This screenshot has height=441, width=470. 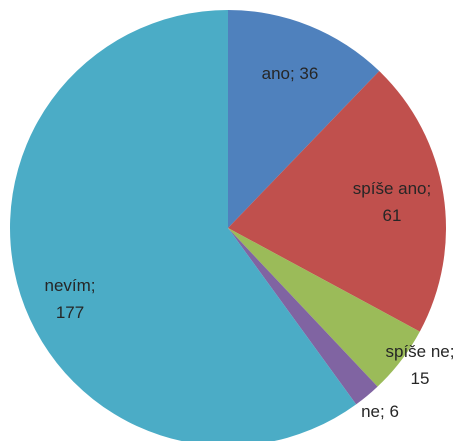 I want to click on data-label: ne; 6, so click(x=380, y=411).